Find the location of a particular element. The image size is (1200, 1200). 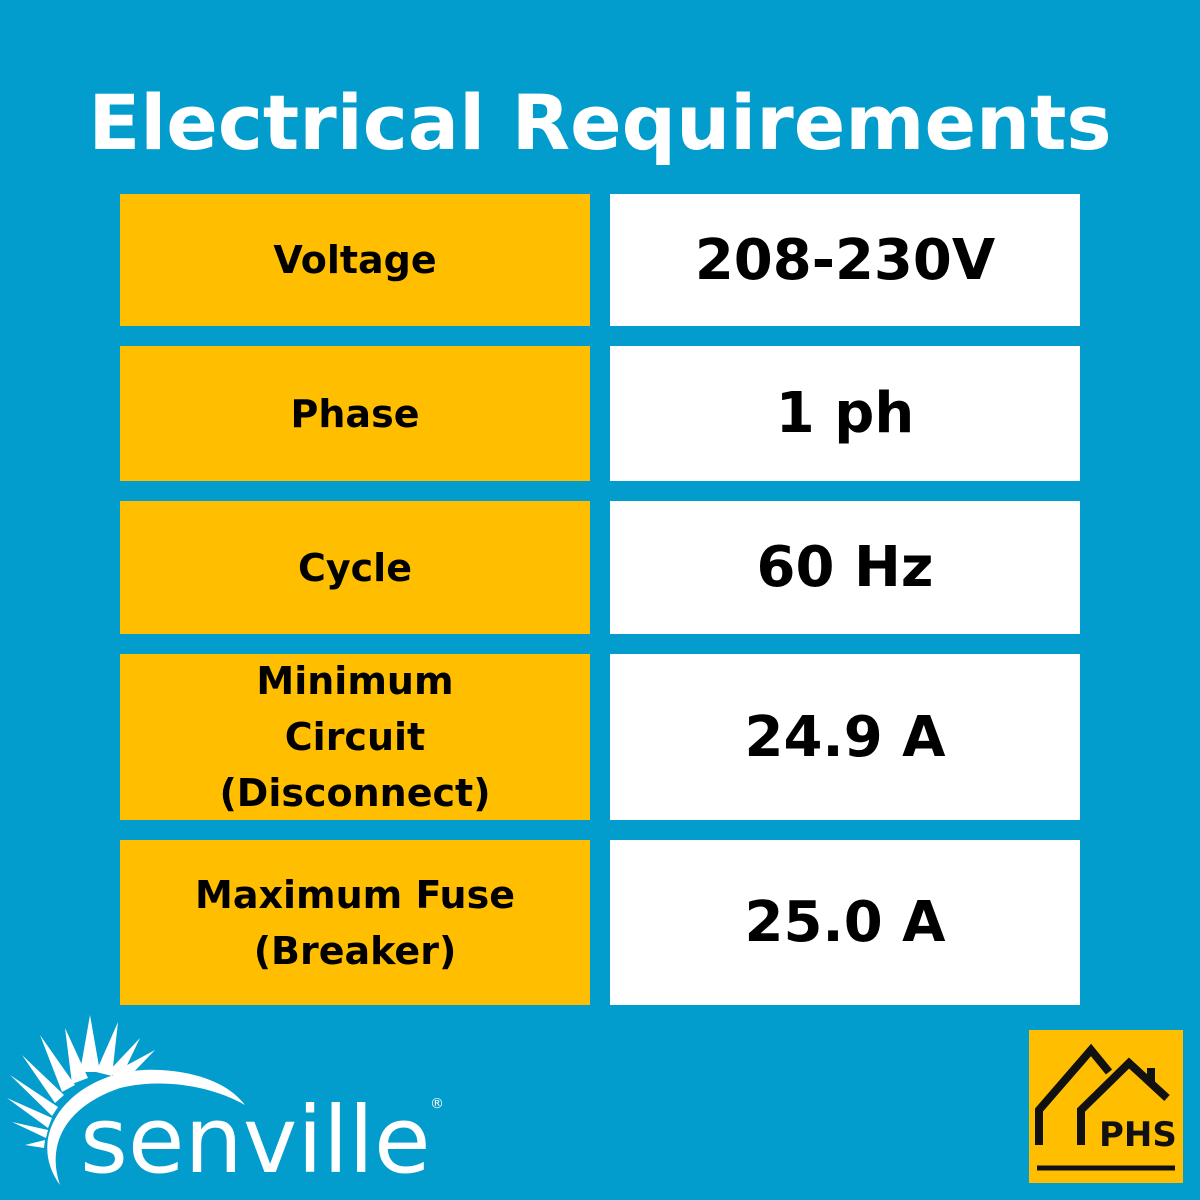

label-voltage: Voltage is located at coordinates (355, 260).